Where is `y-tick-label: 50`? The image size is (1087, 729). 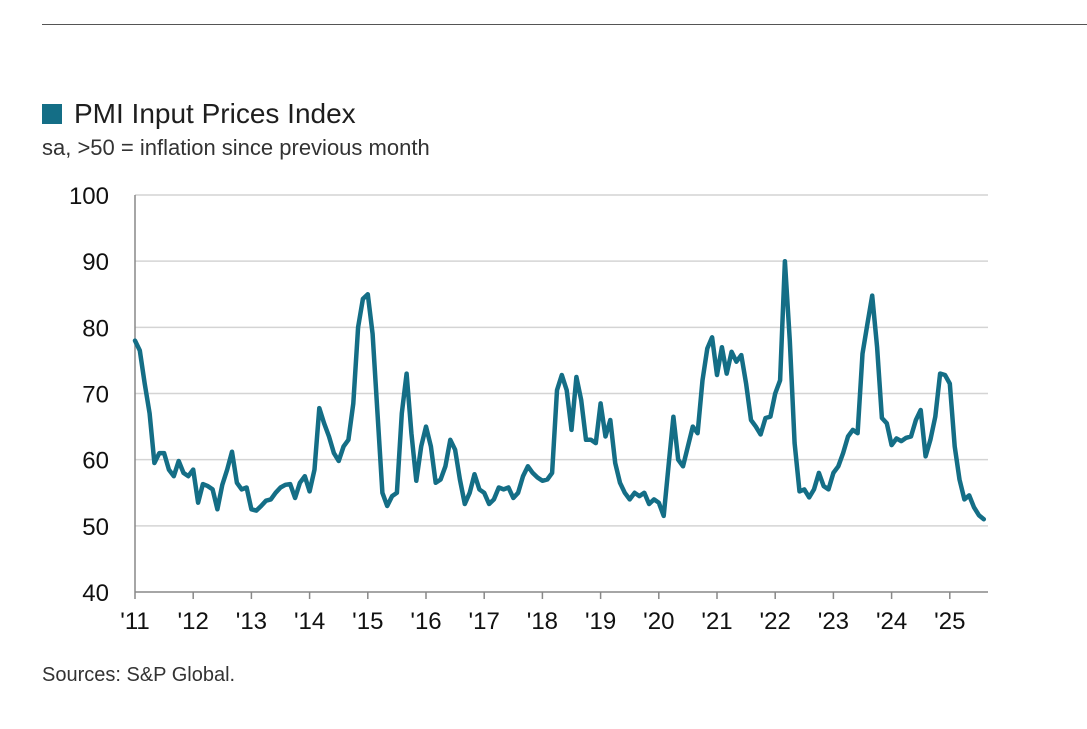
y-tick-label: 50 is located at coordinates (95, 527).